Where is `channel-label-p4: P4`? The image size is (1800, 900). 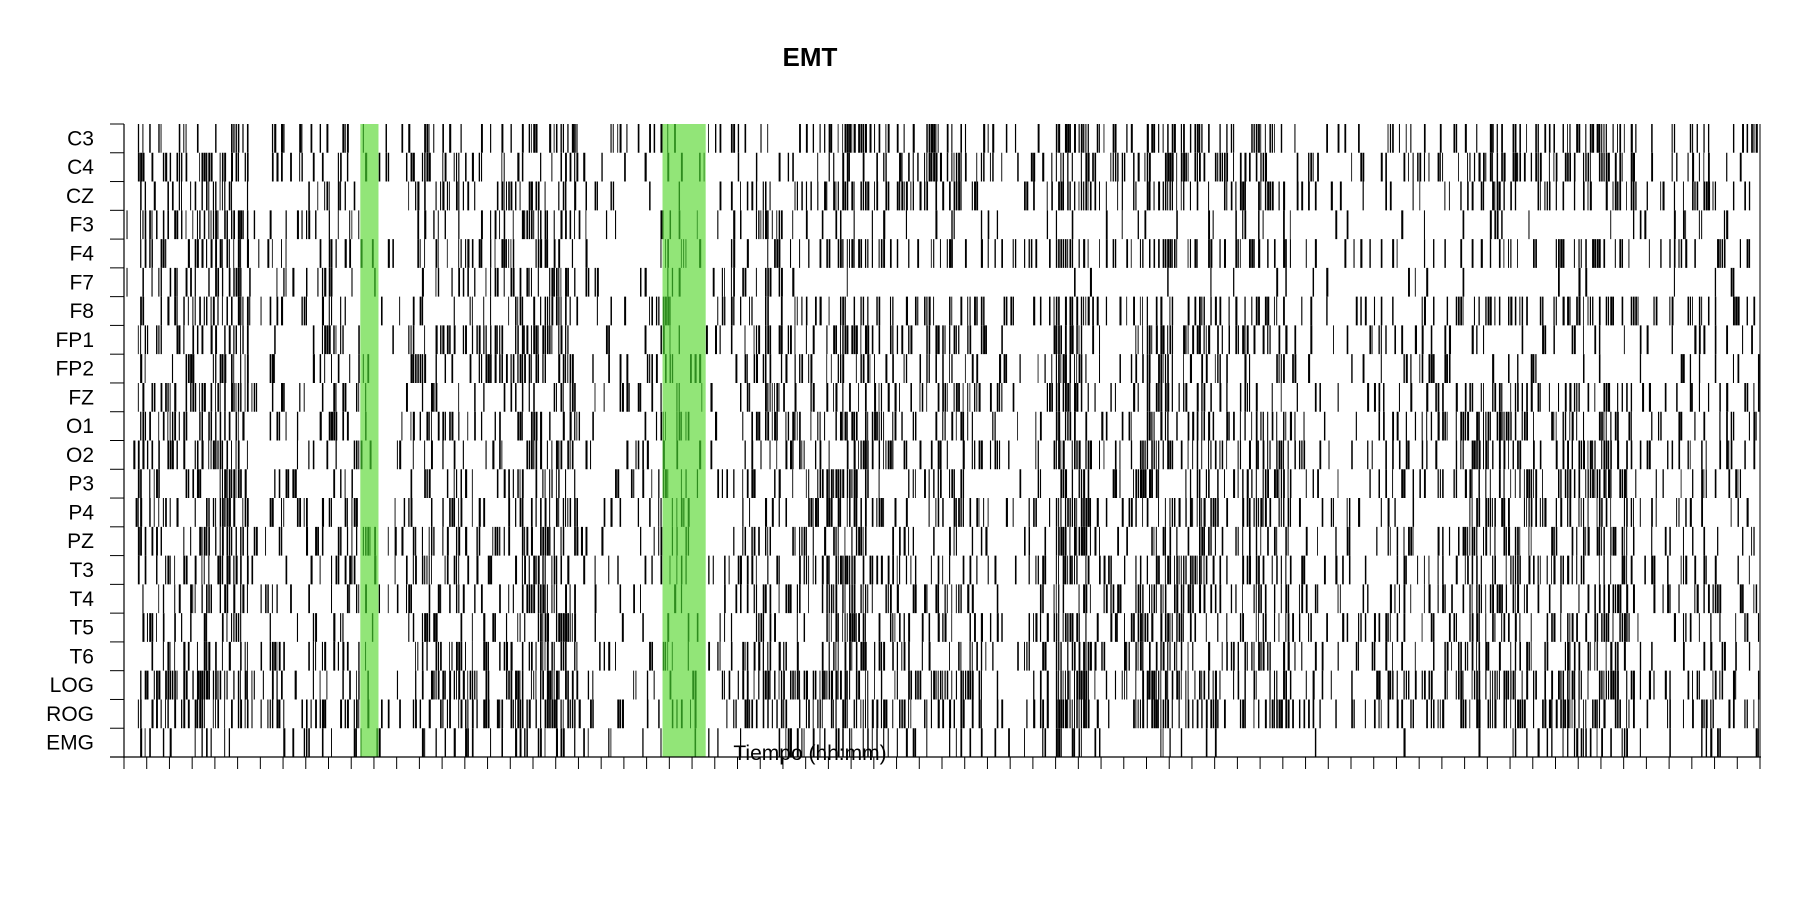 channel-label-p4: P4 is located at coordinates (81, 512).